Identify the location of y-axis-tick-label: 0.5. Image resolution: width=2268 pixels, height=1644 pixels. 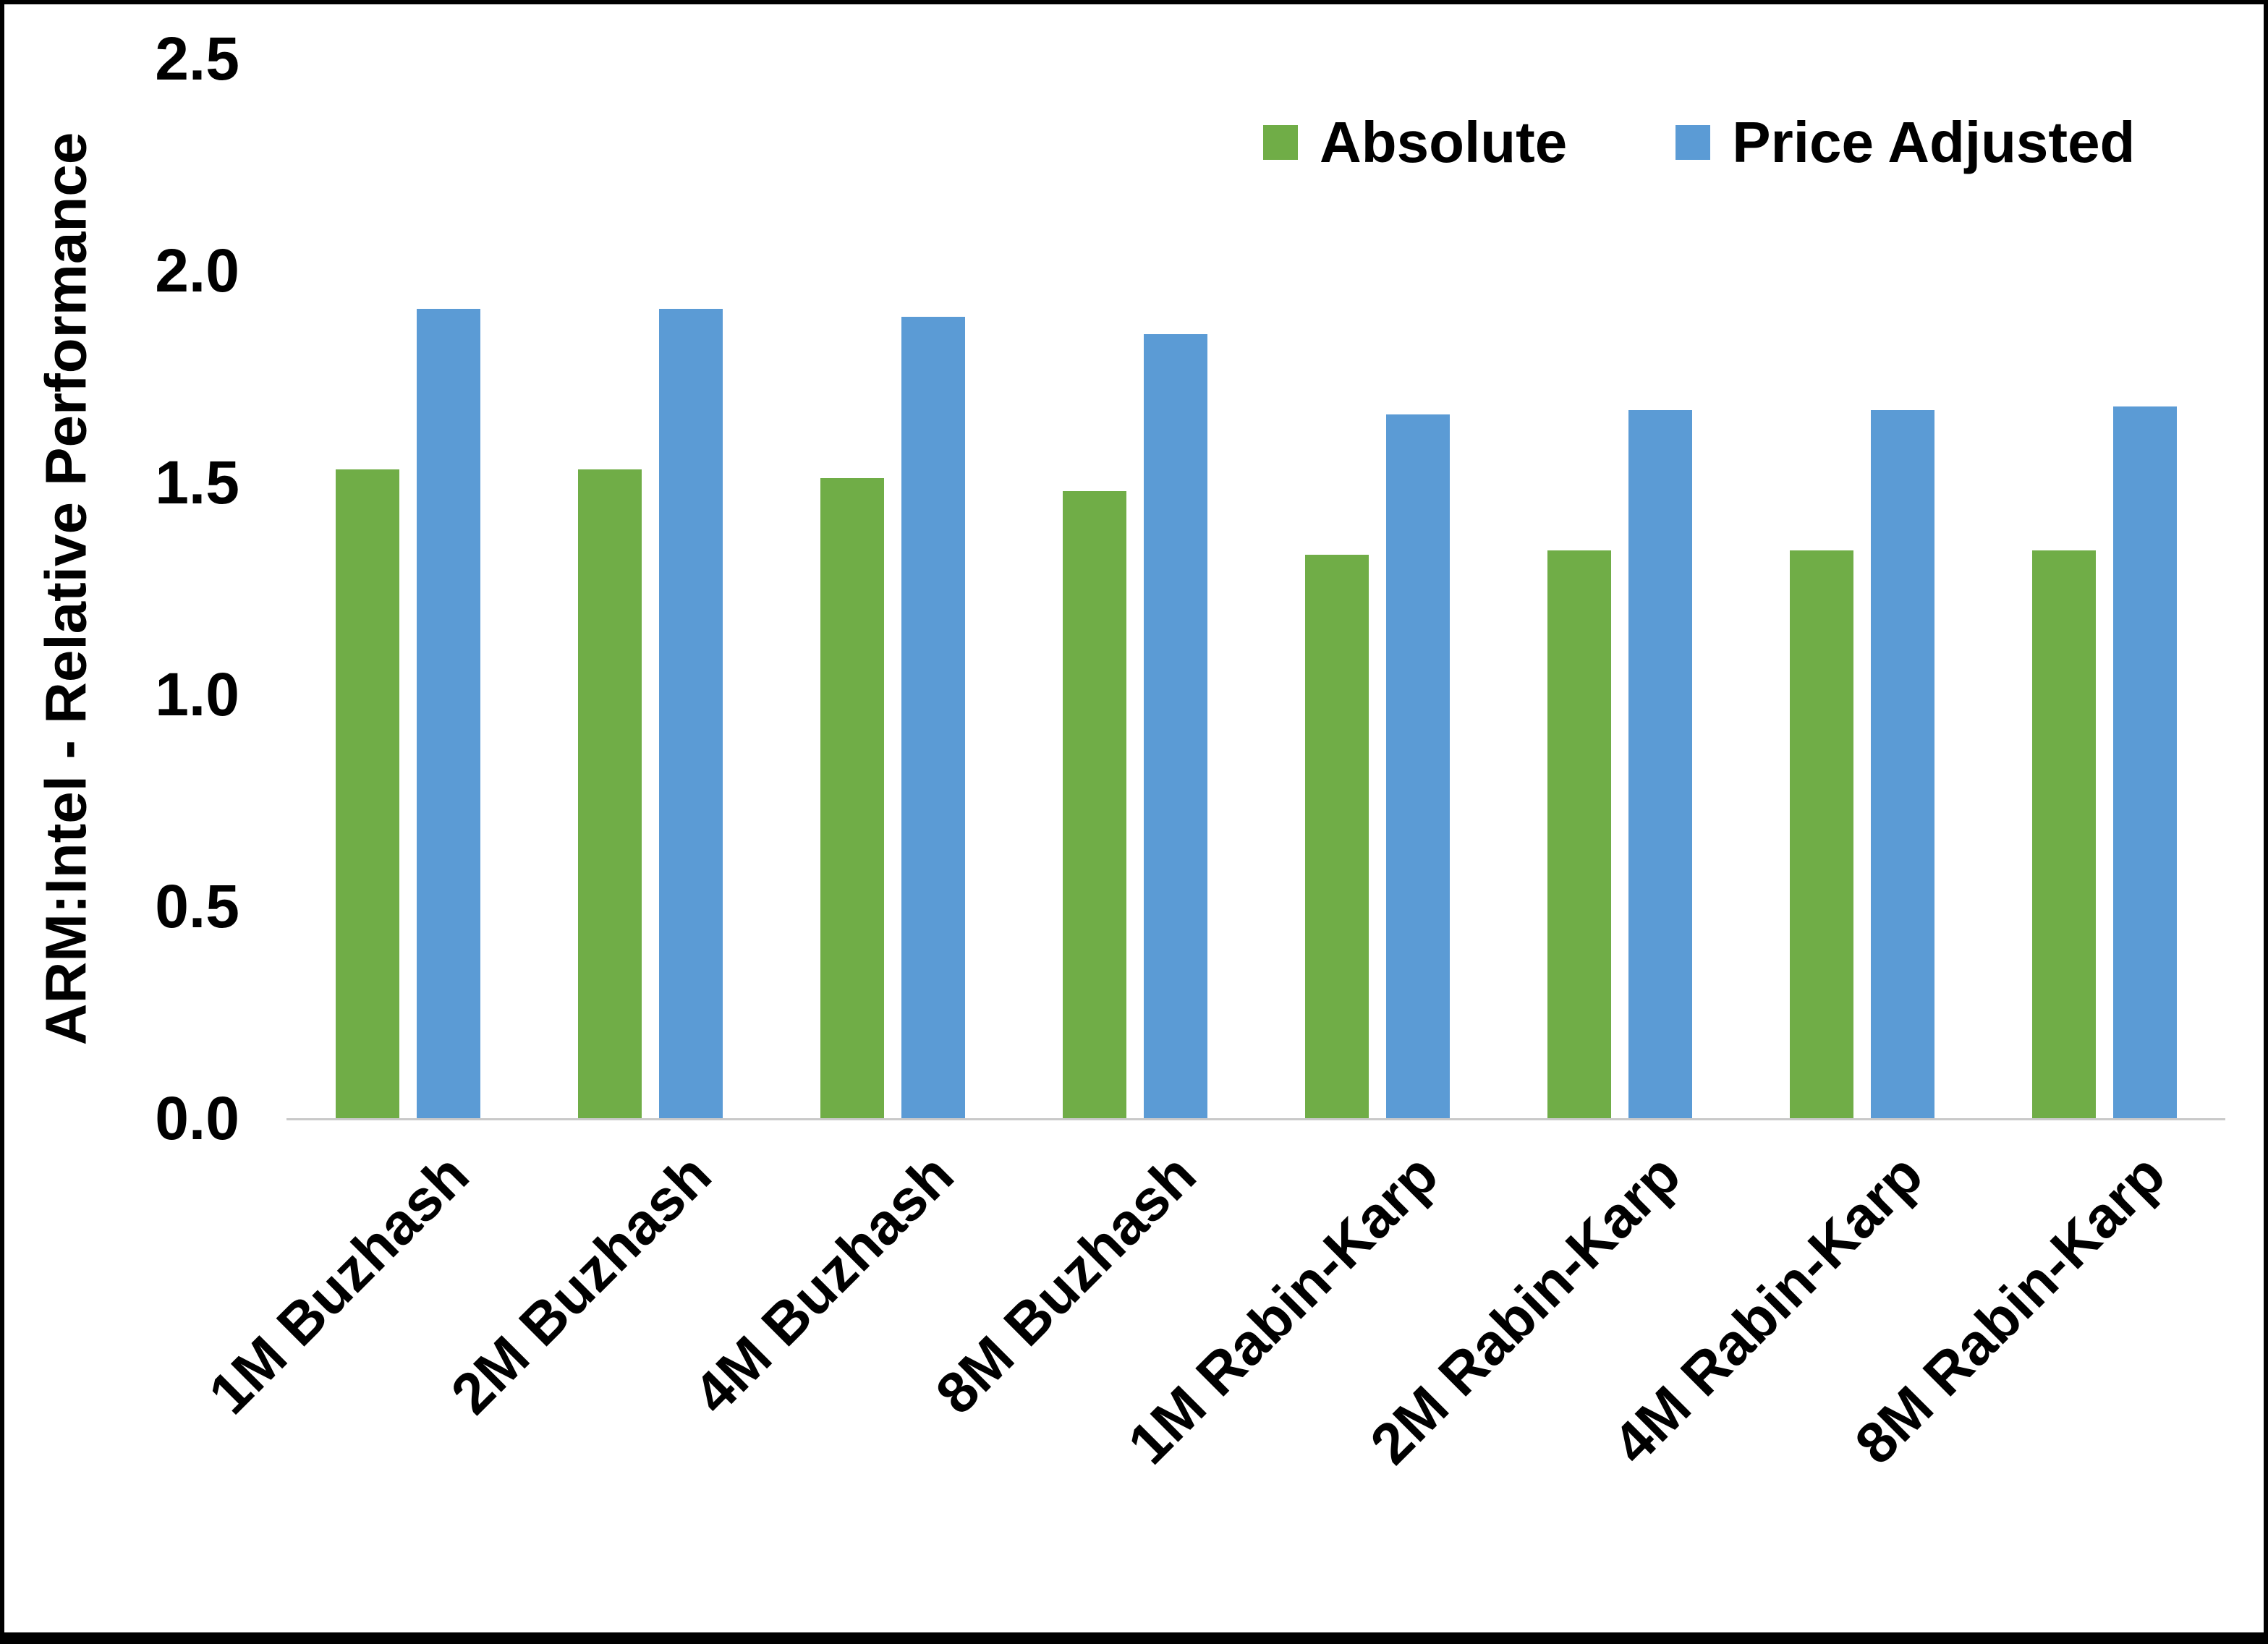
(197, 906).